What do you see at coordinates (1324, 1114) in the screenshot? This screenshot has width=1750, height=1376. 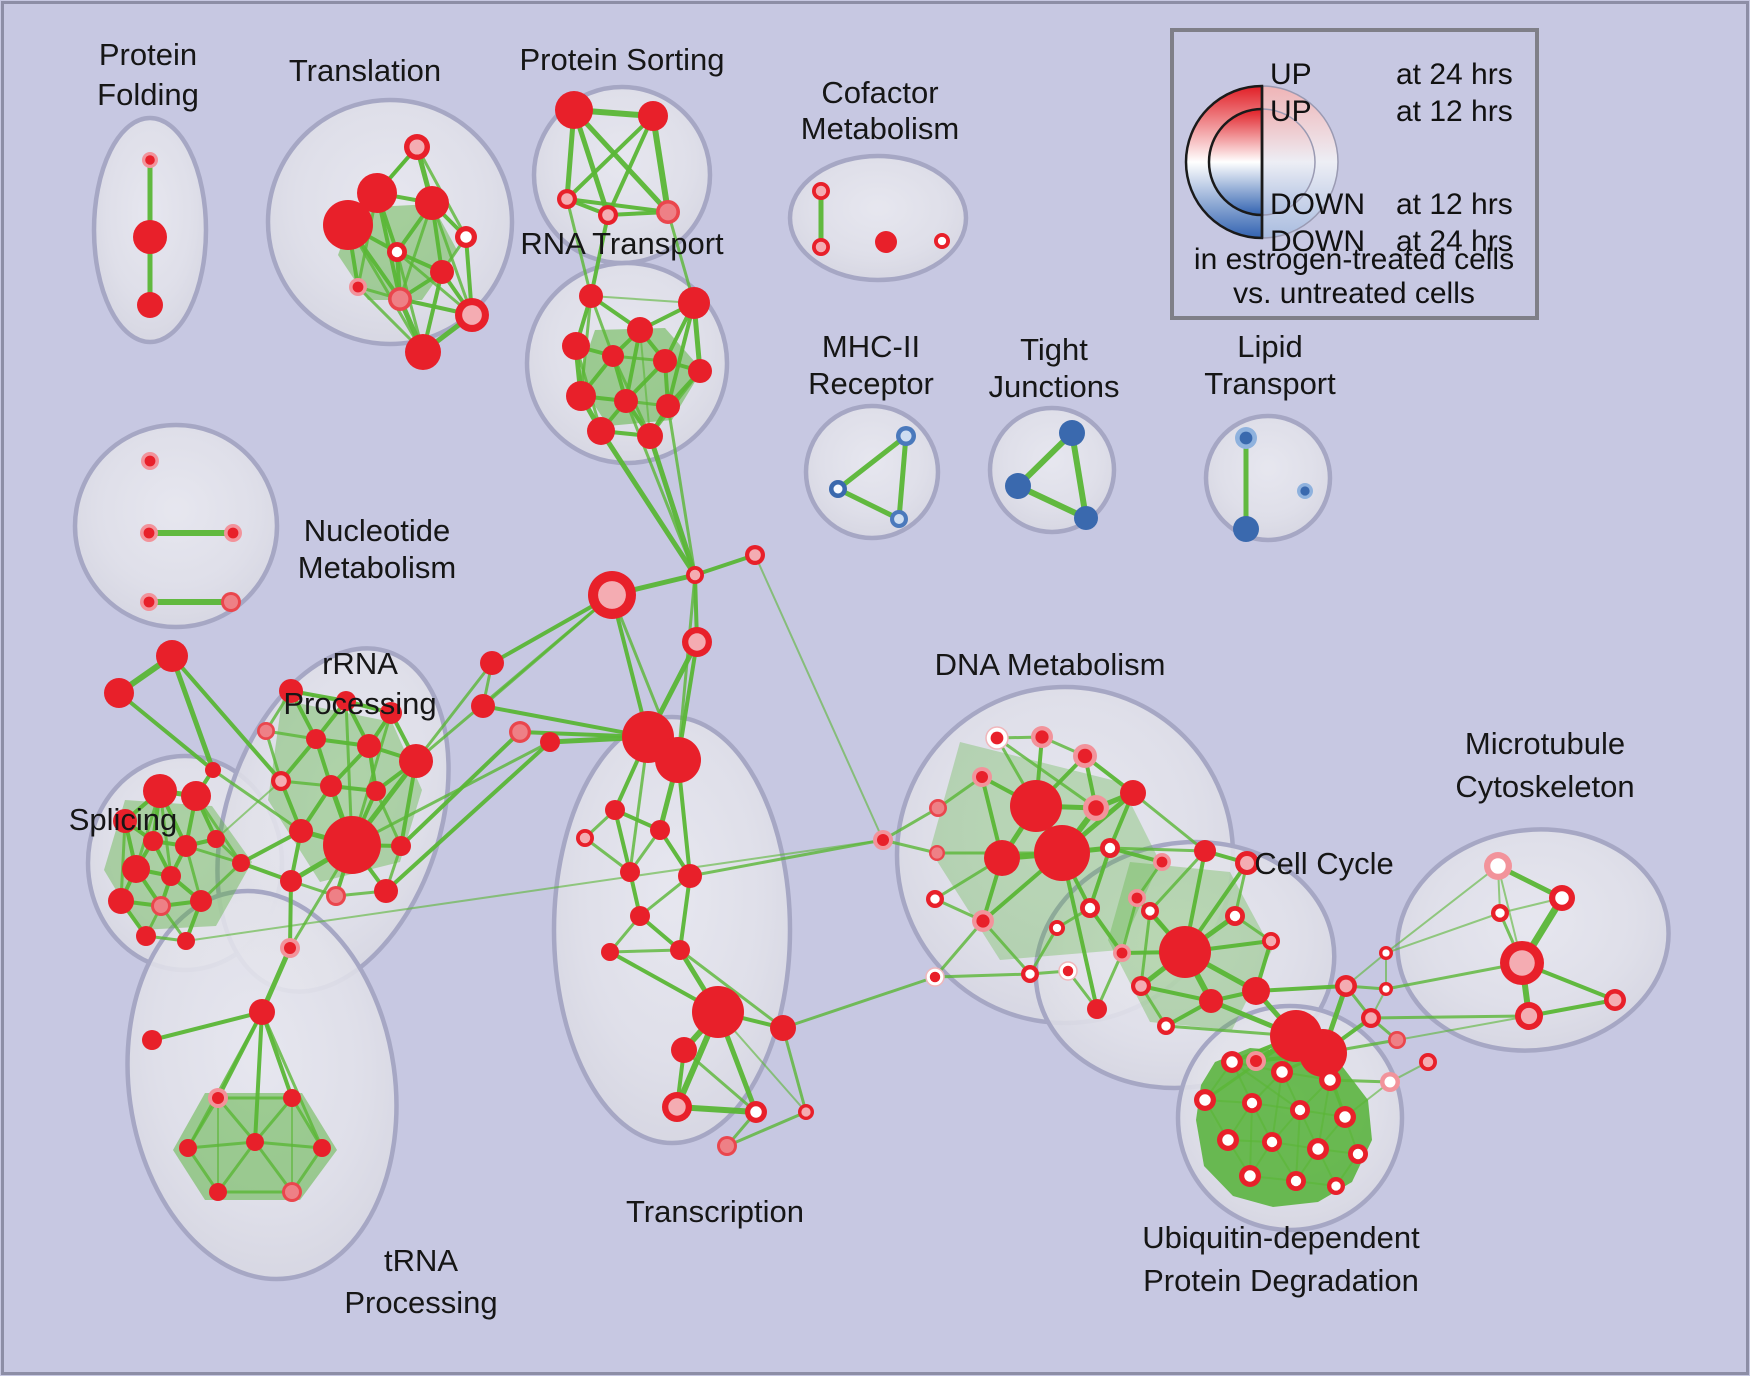 I see `edge-ubiquitin-degradation` at bounding box center [1324, 1114].